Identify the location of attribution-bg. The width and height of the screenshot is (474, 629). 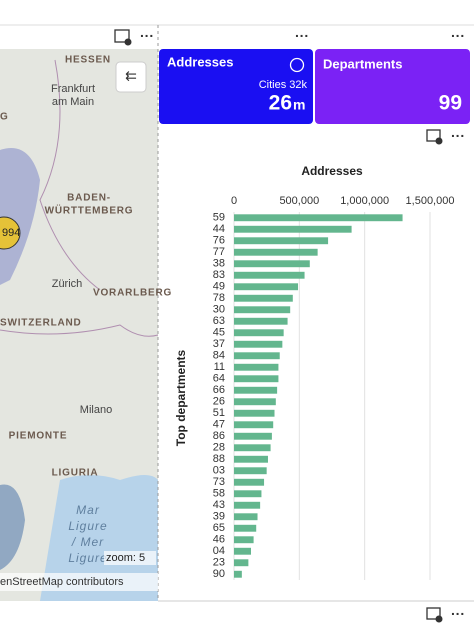
(79, 582).